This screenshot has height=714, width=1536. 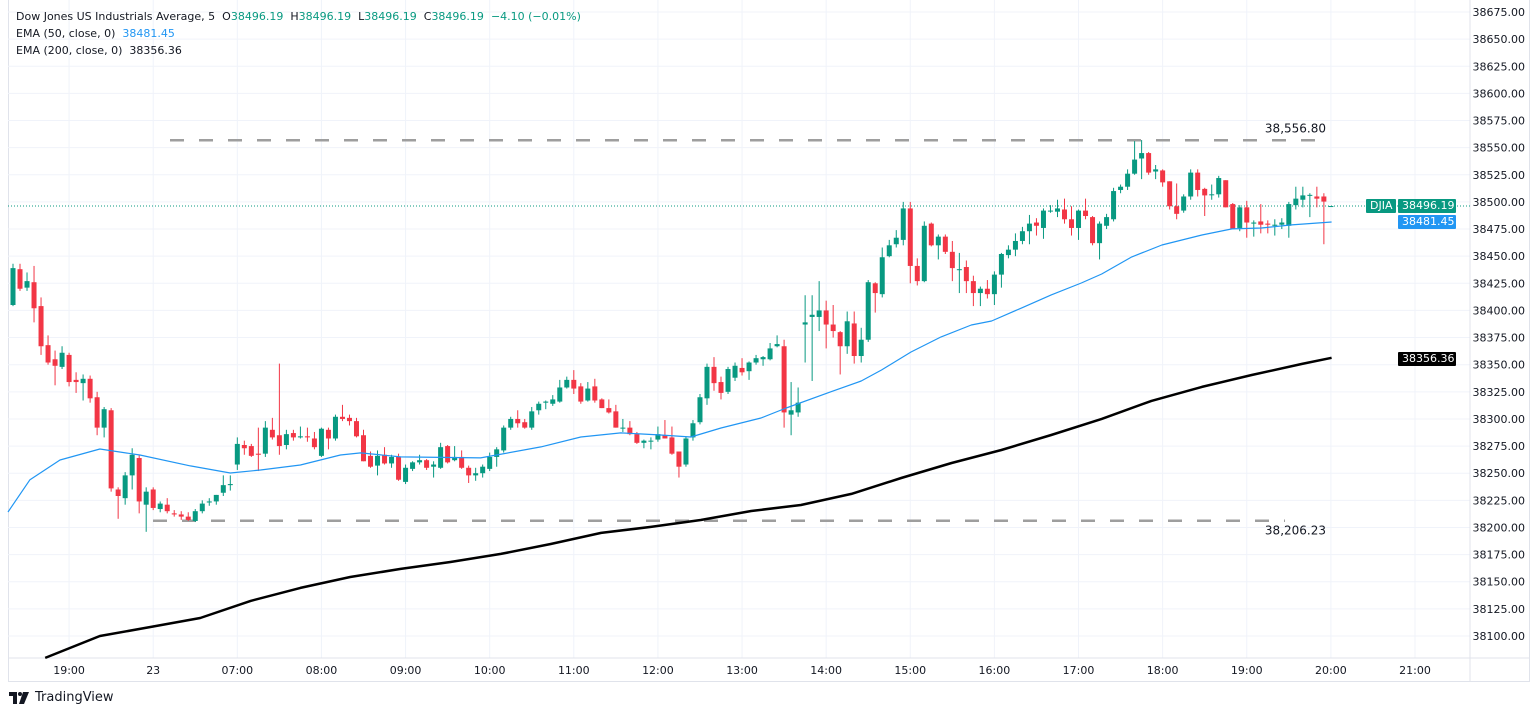 What do you see at coordinates (61, 697) in the screenshot?
I see `tradingview-logo: TradingView` at bounding box center [61, 697].